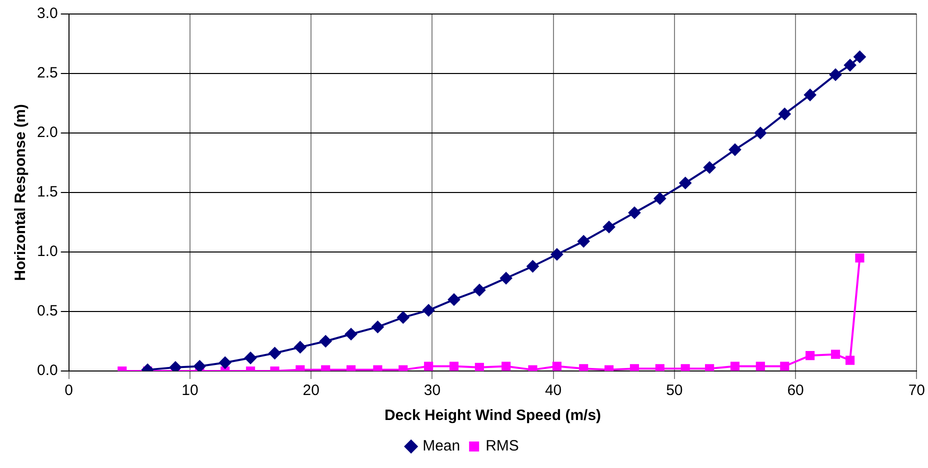  I want to click on y-tick-label: 2.5, so click(47, 73).